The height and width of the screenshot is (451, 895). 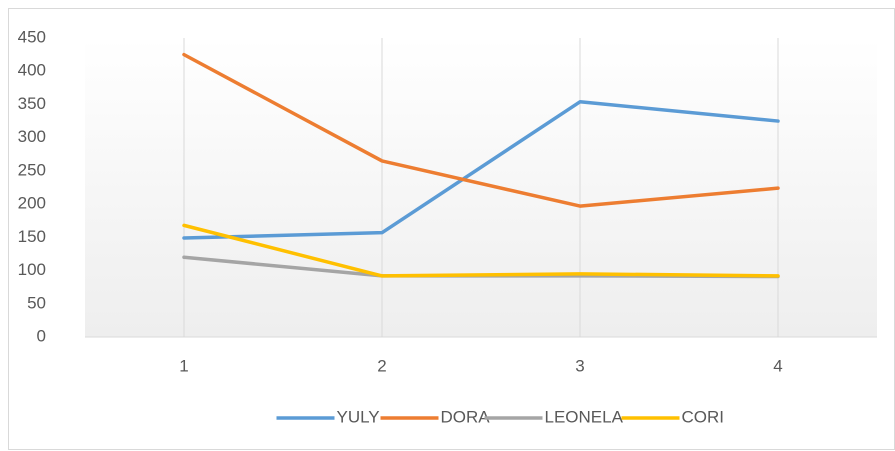 What do you see at coordinates (32, 136) in the screenshot?
I see `y-tick-label: 300` at bounding box center [32, 136].